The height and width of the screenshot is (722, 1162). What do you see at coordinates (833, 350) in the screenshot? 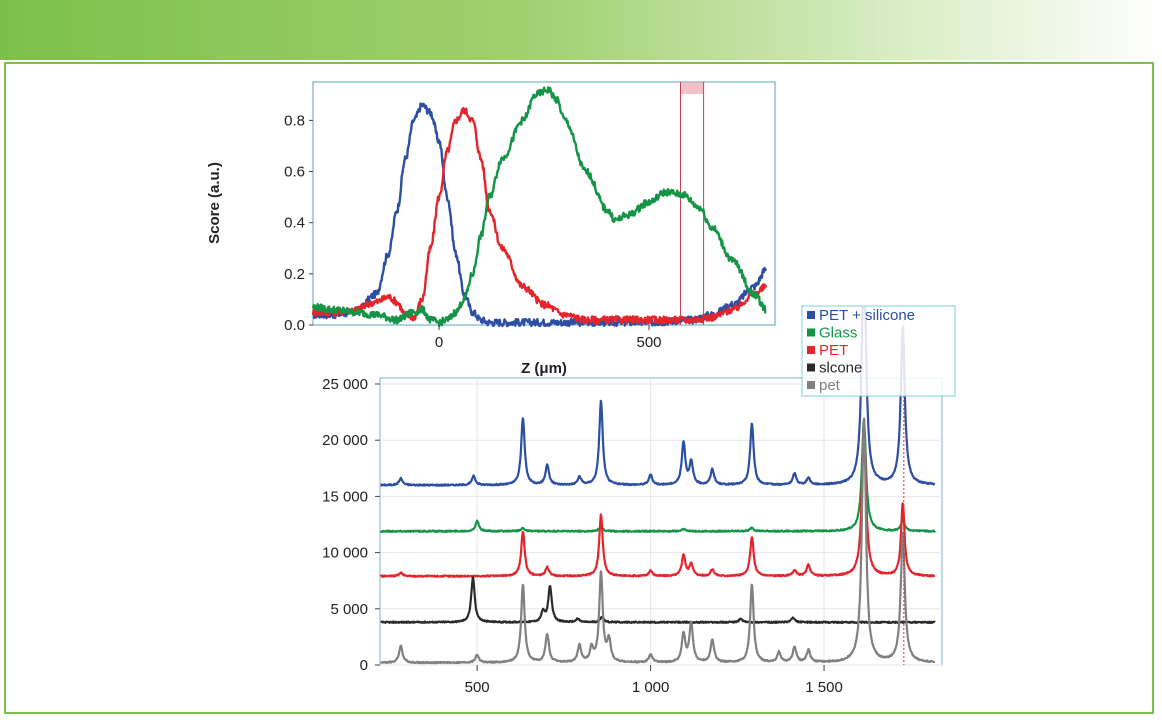
I see `legend-label: PET` at bounding box center [833, 350].